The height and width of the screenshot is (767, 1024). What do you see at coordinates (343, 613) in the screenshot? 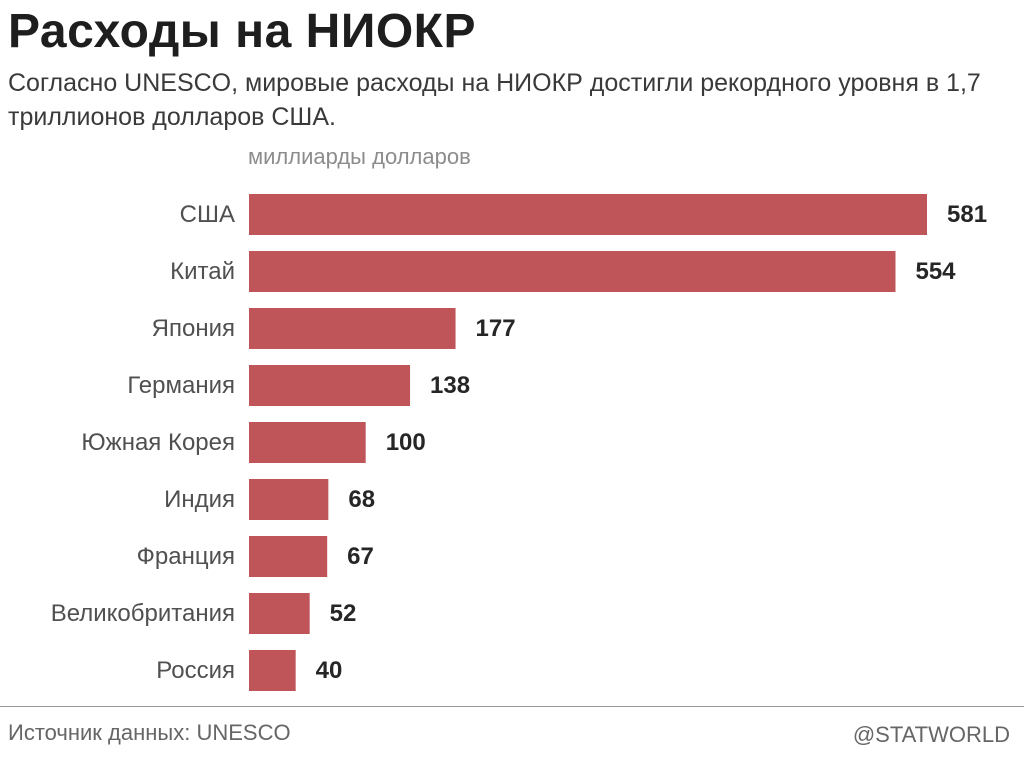
I see `value-label-7: 52` at bounding box center [343, 613].